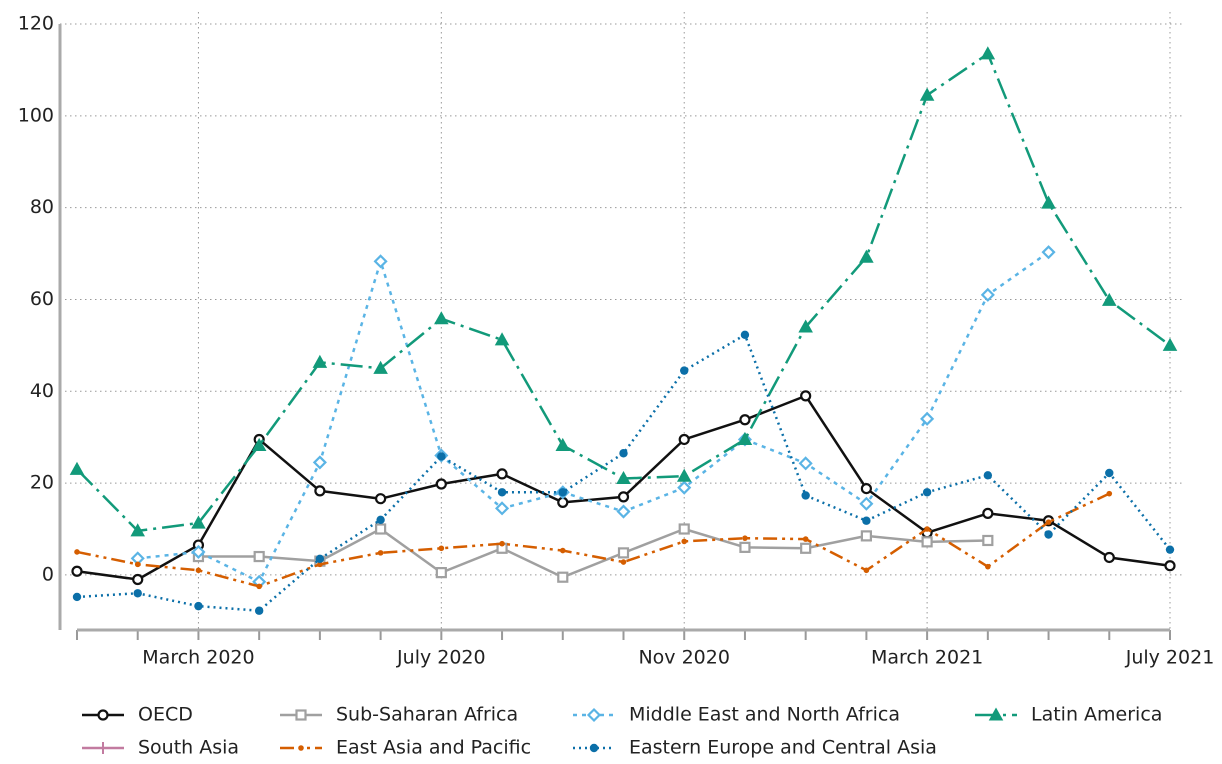 This screenshot has width=1222, height=764. What do you see at coordinates (36, 115) in the screenshot?
I see `y-tick-label: 100` at bounding box center [36, 115].